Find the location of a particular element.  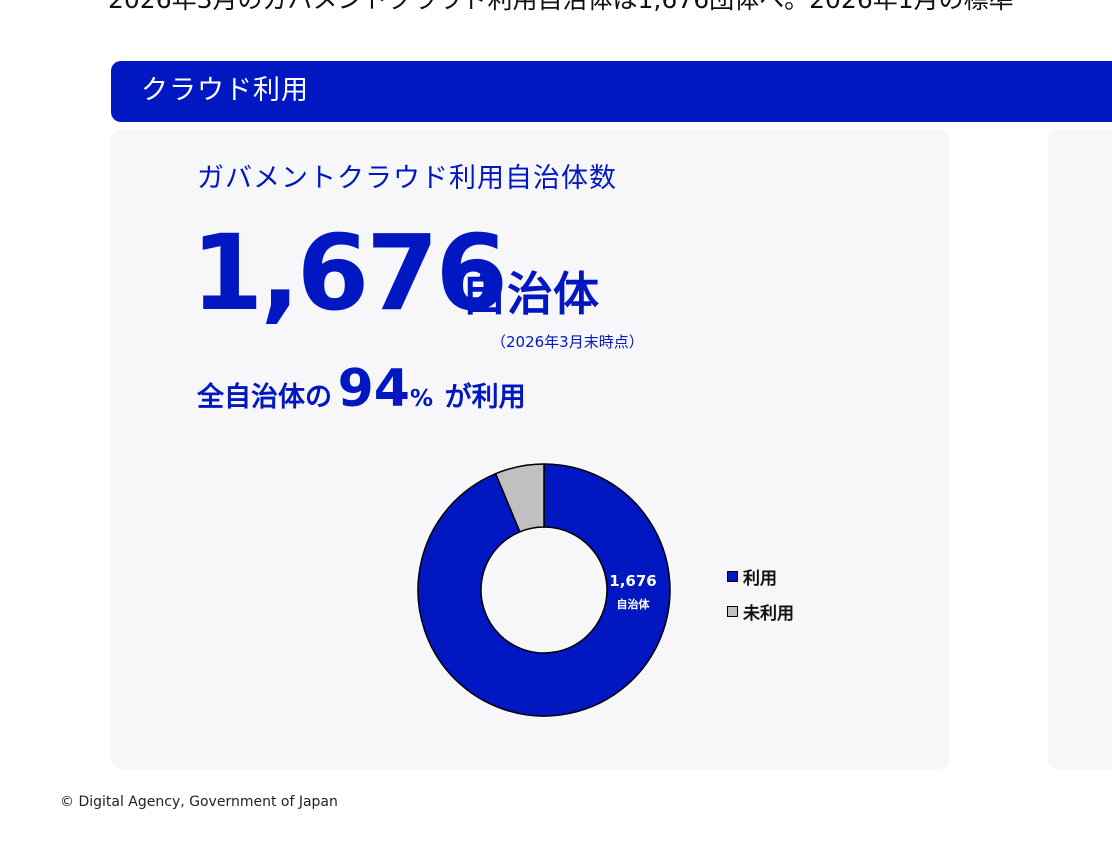

legend-label: 未利用 is located at coordinates (768, 614).